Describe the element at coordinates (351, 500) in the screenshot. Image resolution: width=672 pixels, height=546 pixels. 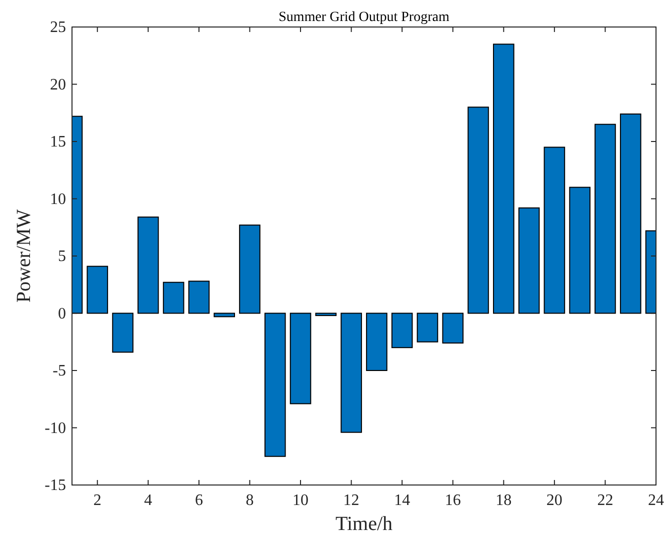
I see `x-tick-label: 12` at that location.